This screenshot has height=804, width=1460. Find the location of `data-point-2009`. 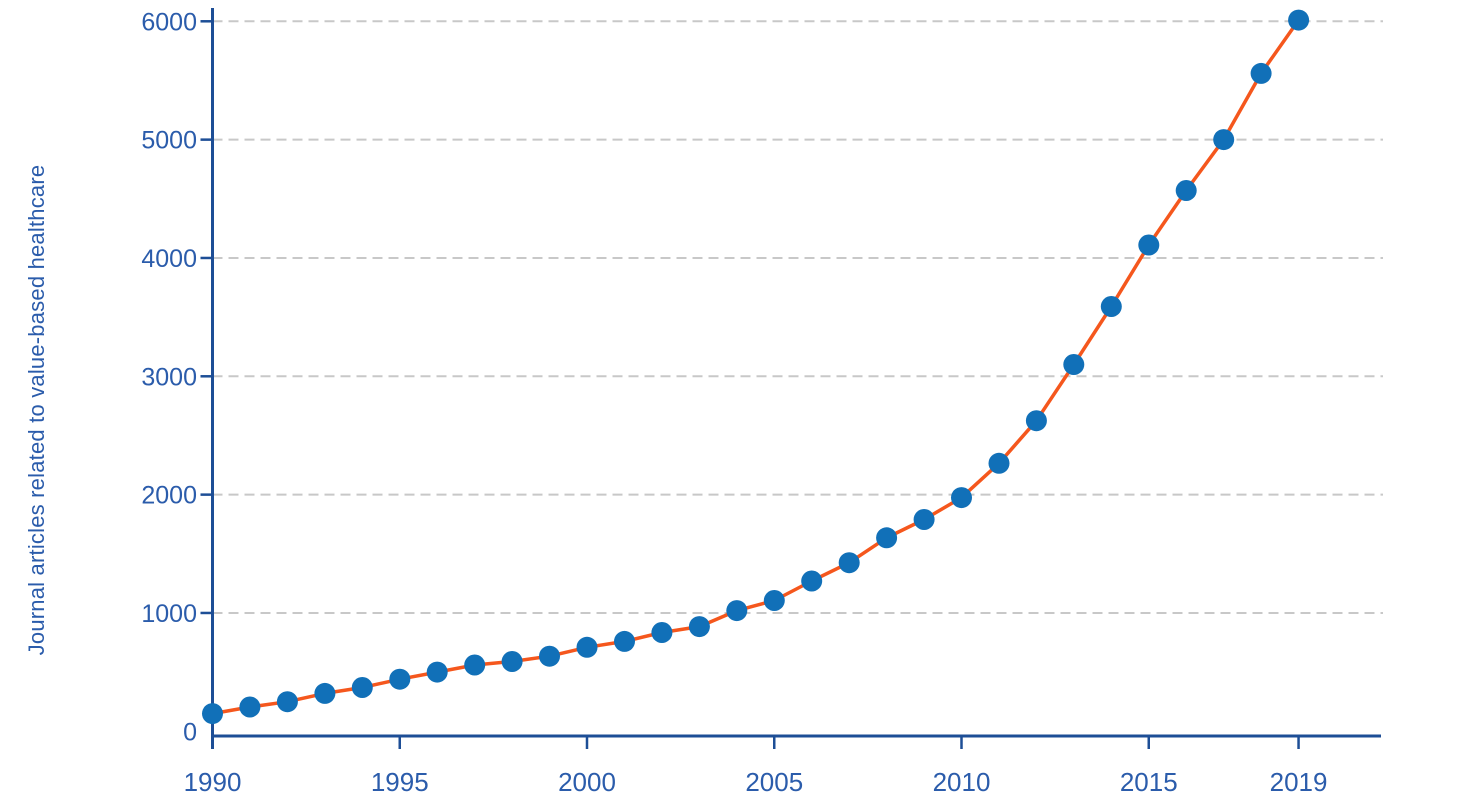

data-point-2009 is located at coordinates (924, 519).